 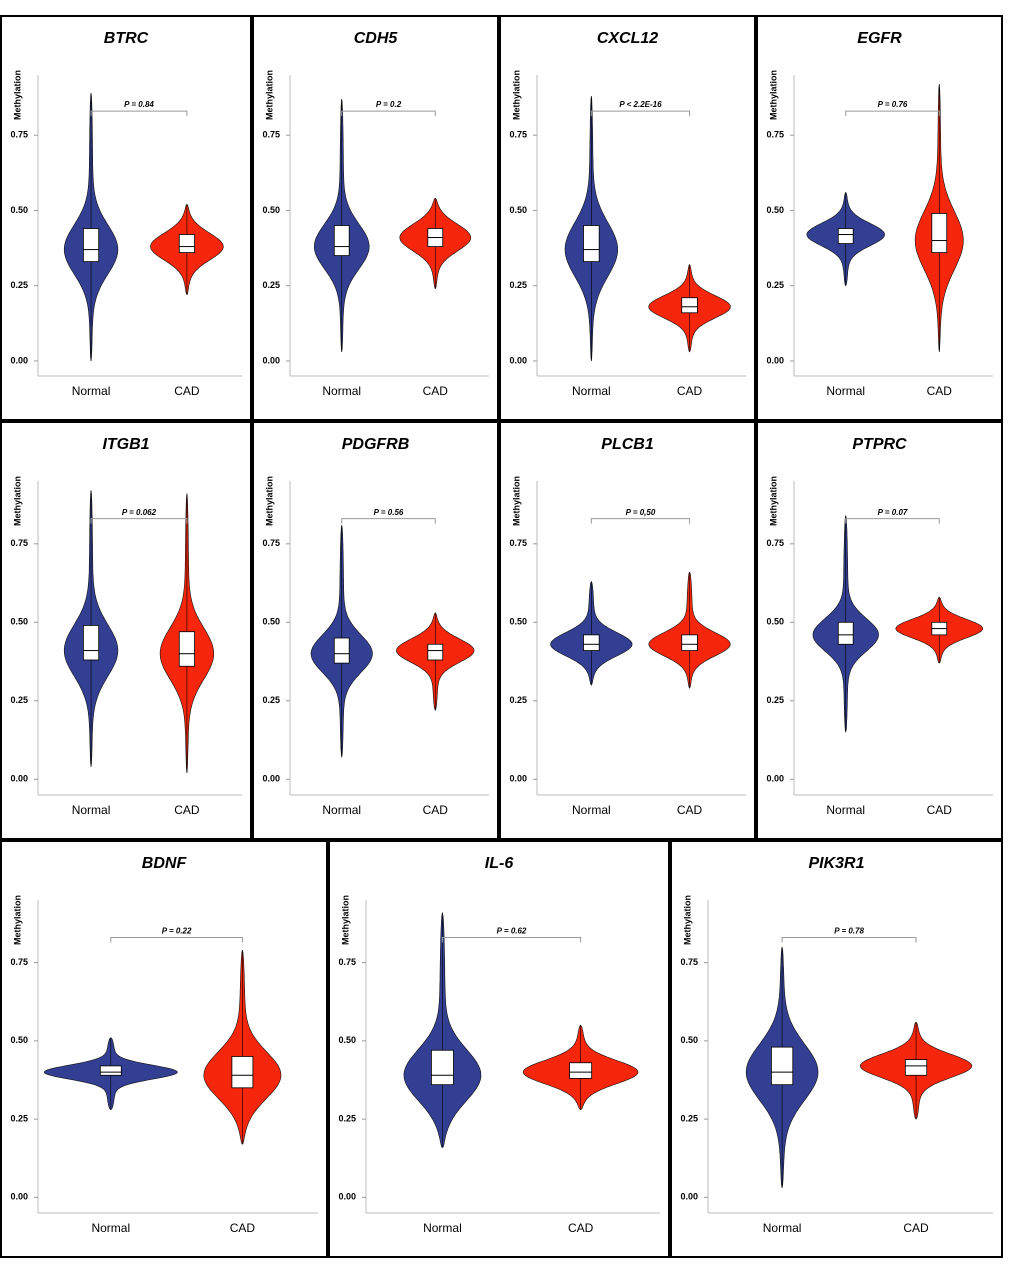 I want to click on p-value: P < 2.2E-16, so click(x=640, y=104).